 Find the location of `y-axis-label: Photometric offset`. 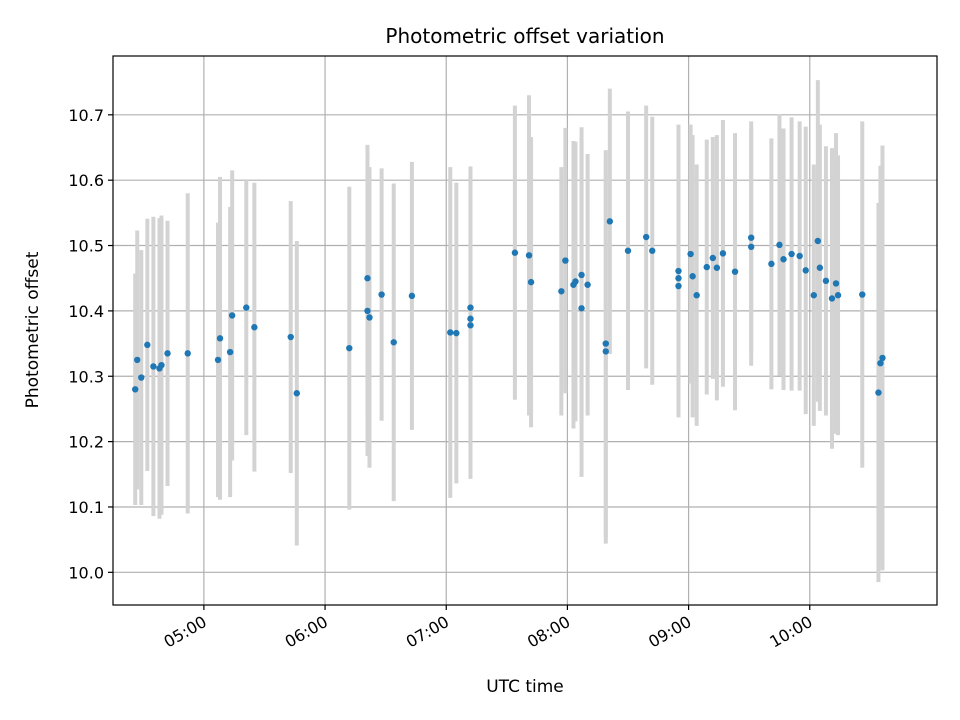

y-axis-label: Photometric offset is located at coordinates (33, 329).